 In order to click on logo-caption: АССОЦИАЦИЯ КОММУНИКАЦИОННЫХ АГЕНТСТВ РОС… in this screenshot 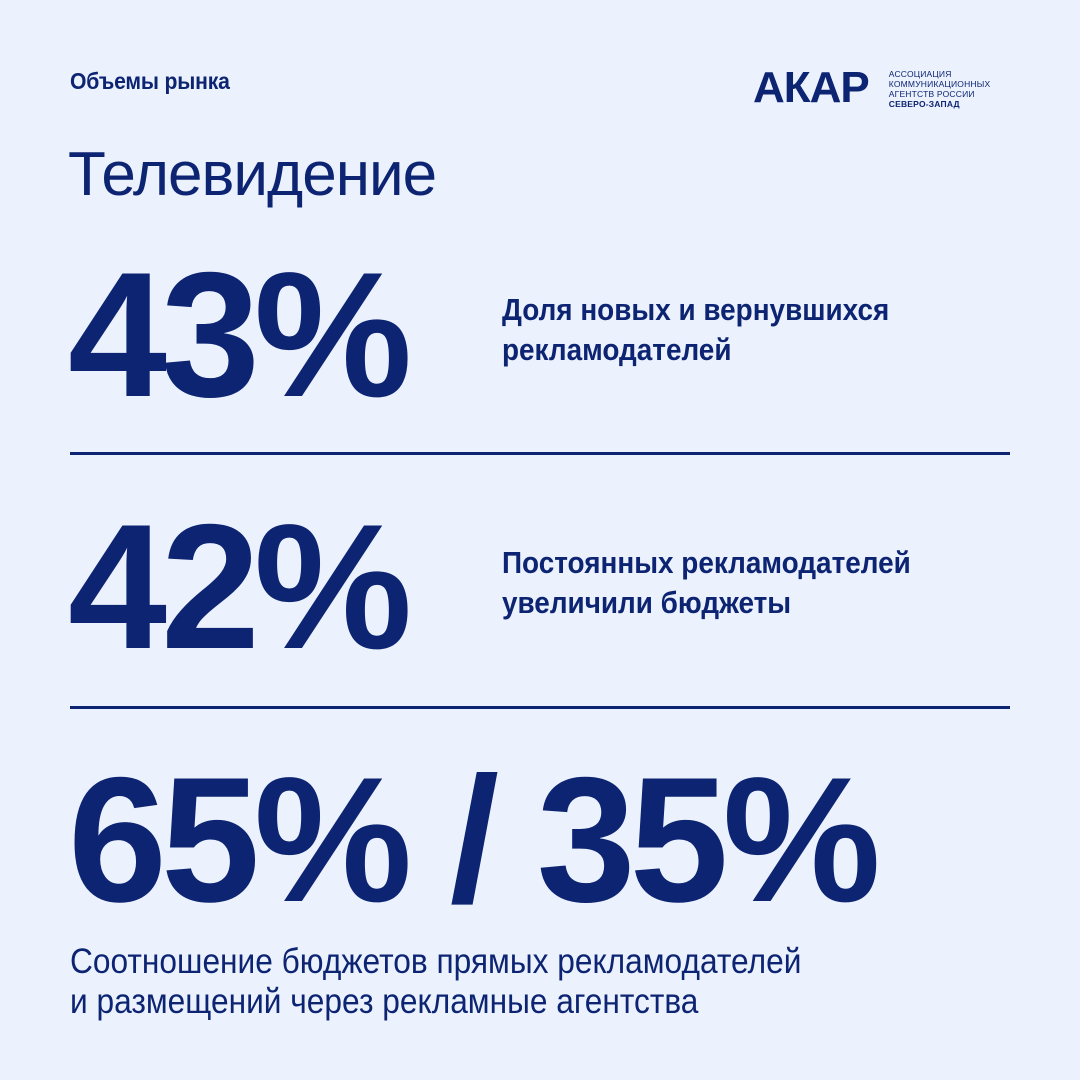, I will do `click(940, 89)`.